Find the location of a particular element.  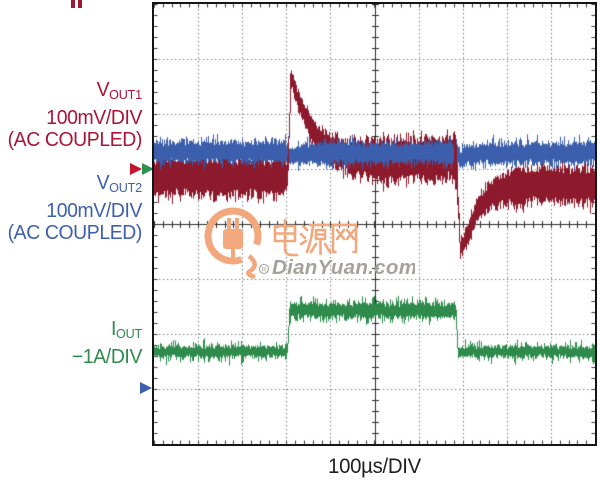

timebase-caption: 100µs/DIV is located at coordinates (374, 466).